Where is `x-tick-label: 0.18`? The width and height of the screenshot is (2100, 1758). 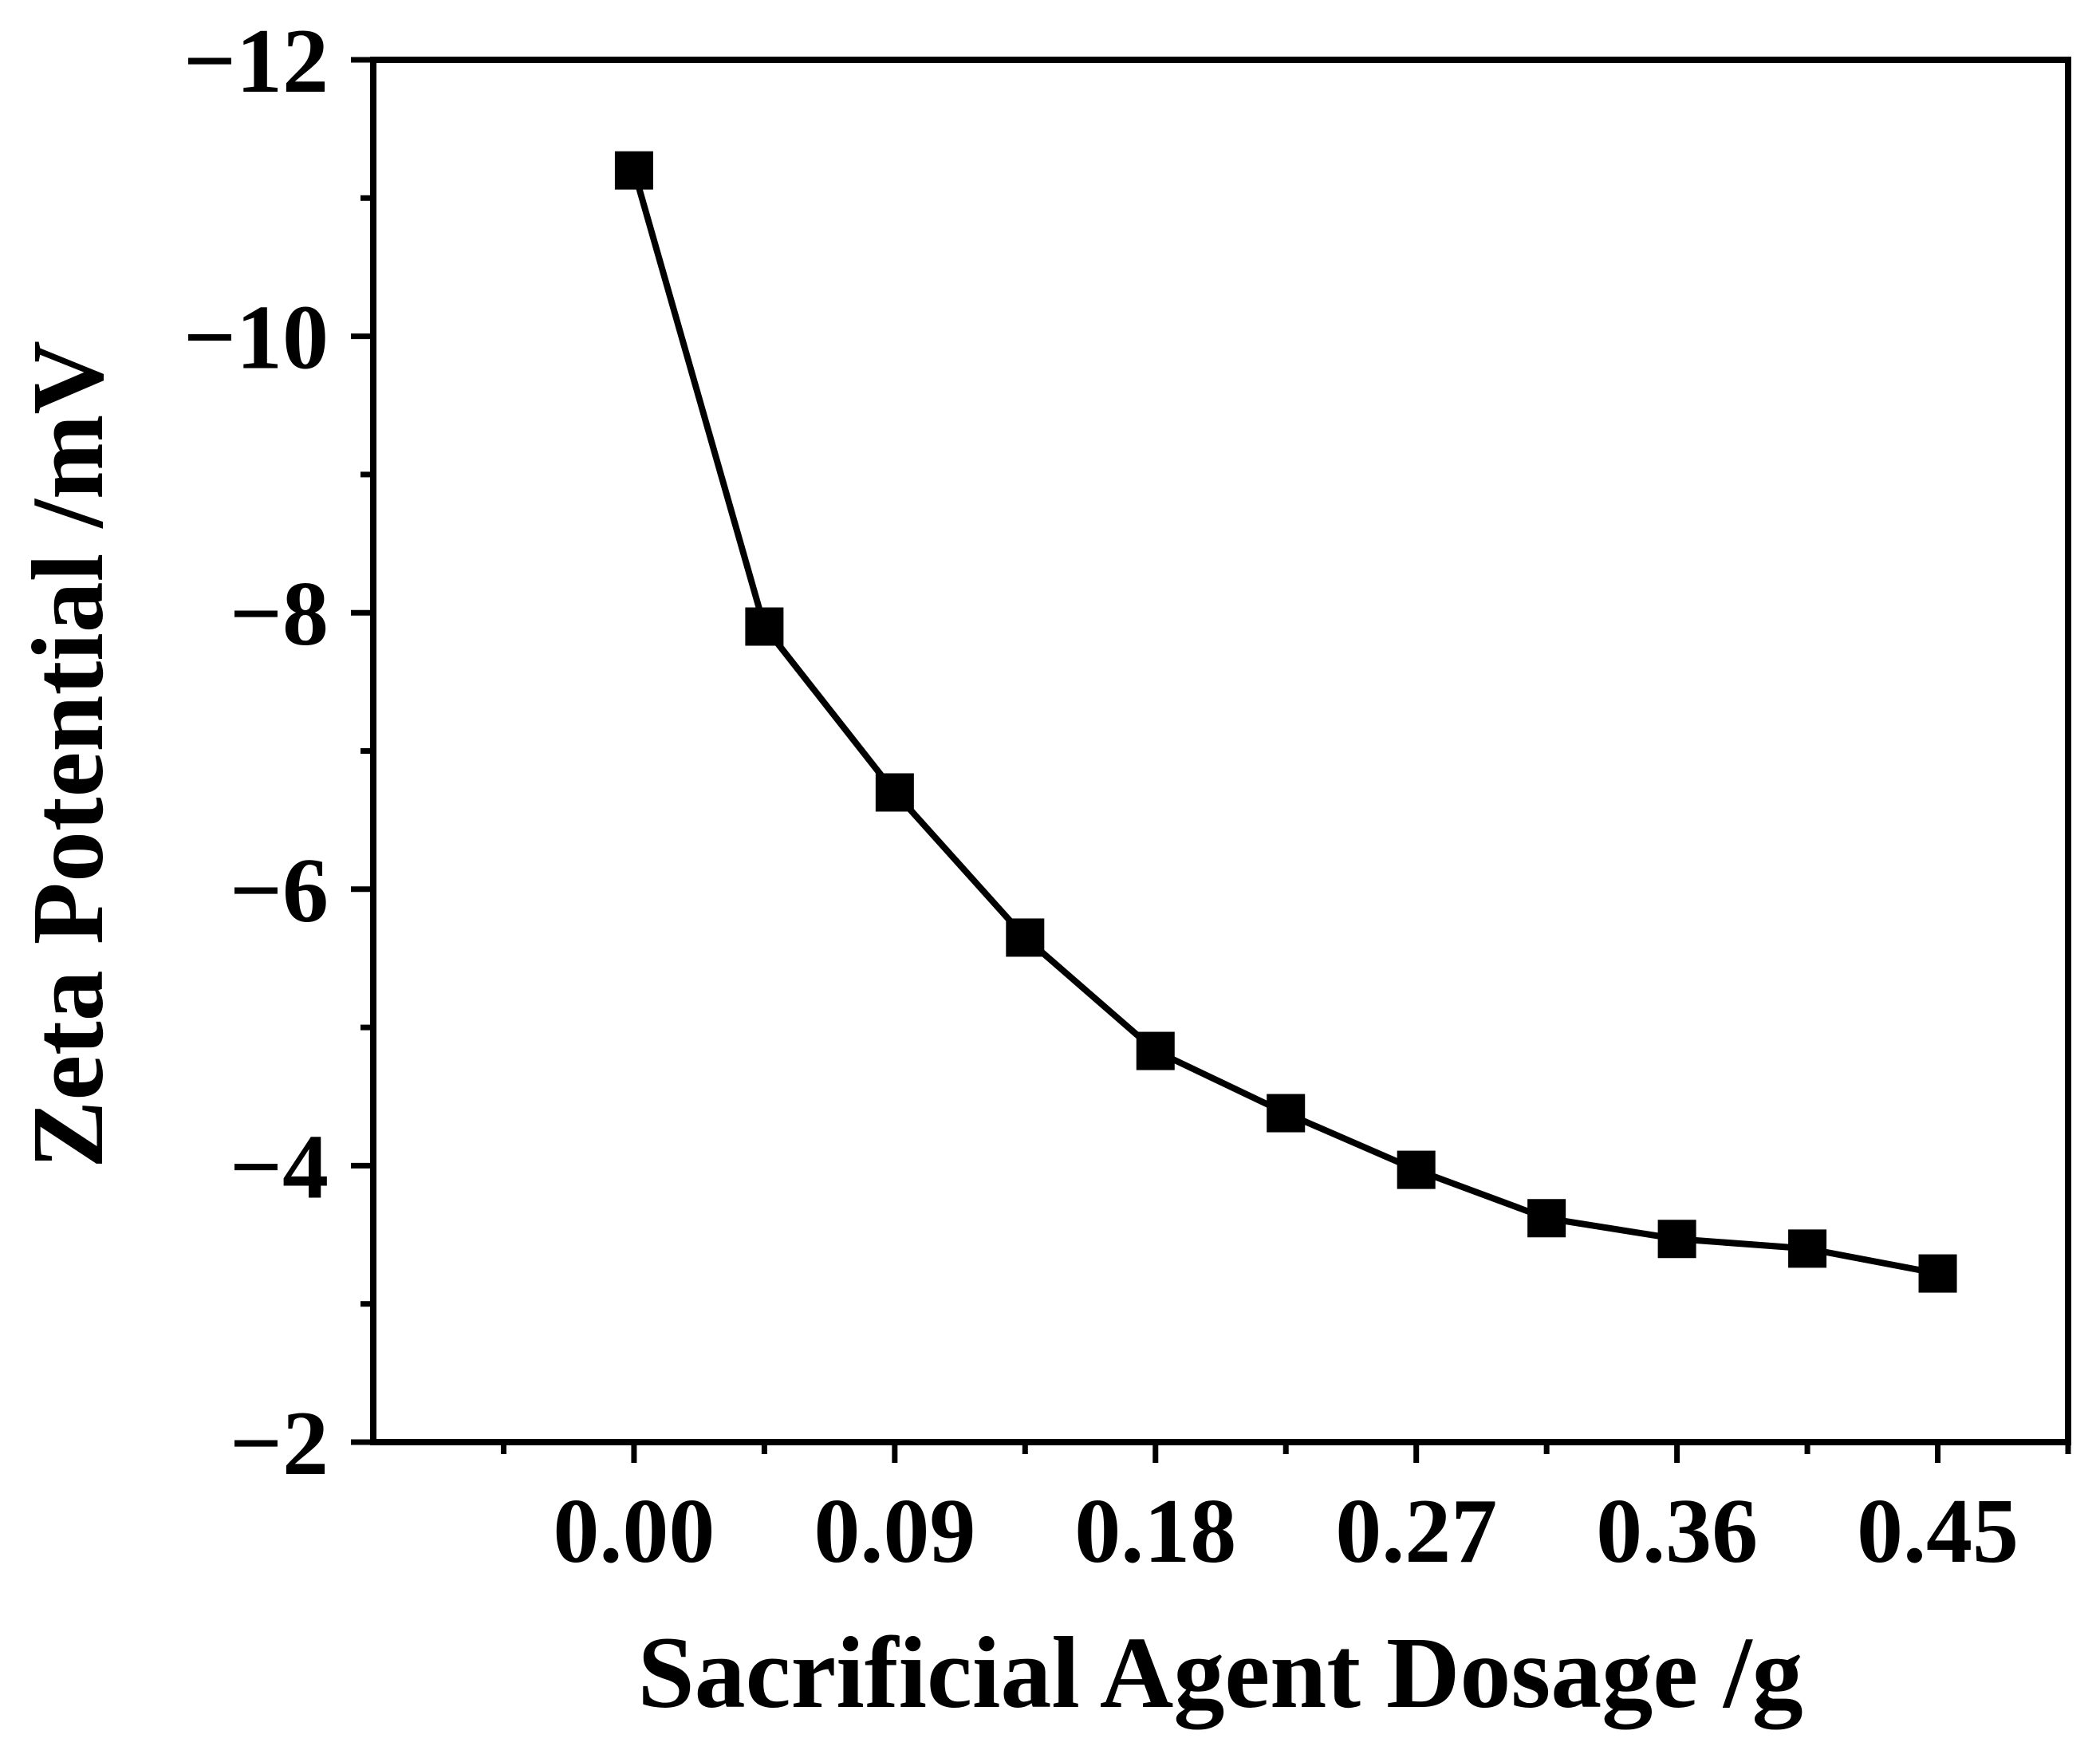
x-tick-label: 0.18 is located at coordinates (1155, 1531).